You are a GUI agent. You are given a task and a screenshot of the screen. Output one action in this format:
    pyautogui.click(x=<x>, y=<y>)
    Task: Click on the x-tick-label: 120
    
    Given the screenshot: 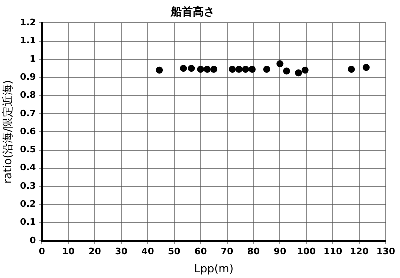 What is the action you would take?
    pyautogui.click(x=359, y=253)
    